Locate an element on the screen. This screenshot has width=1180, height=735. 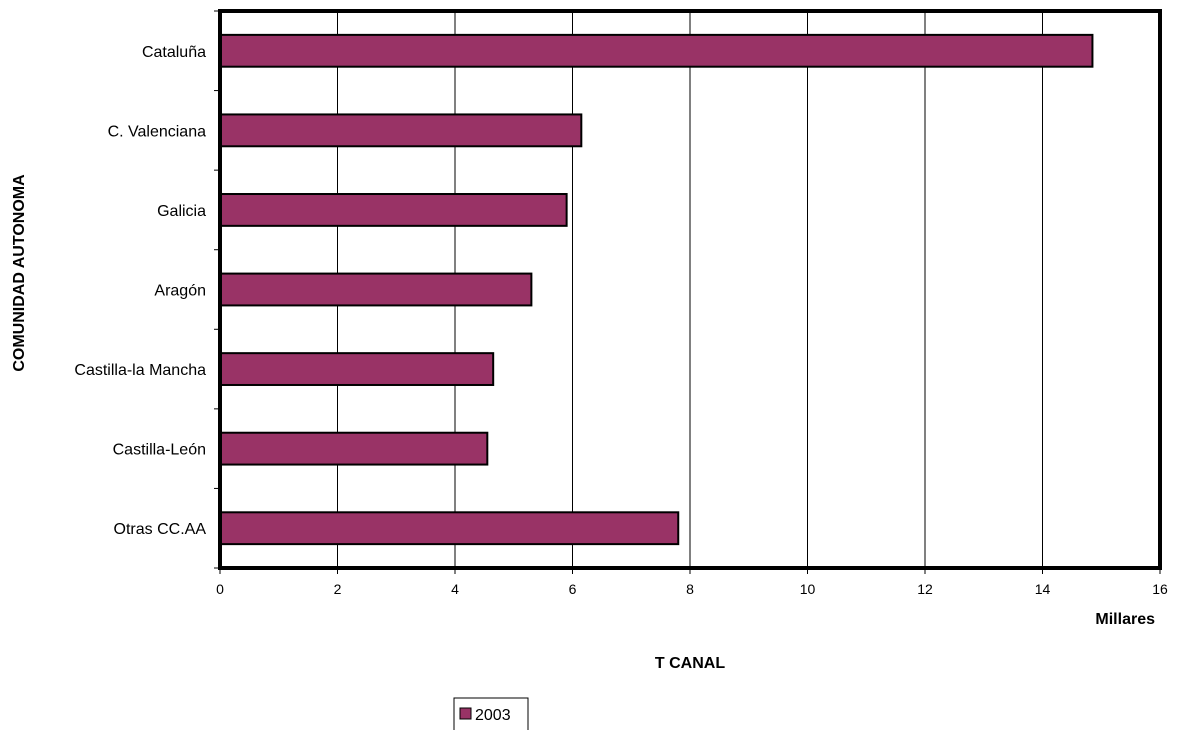
x-tick-label: 12 is located at coordinates (925, 589).